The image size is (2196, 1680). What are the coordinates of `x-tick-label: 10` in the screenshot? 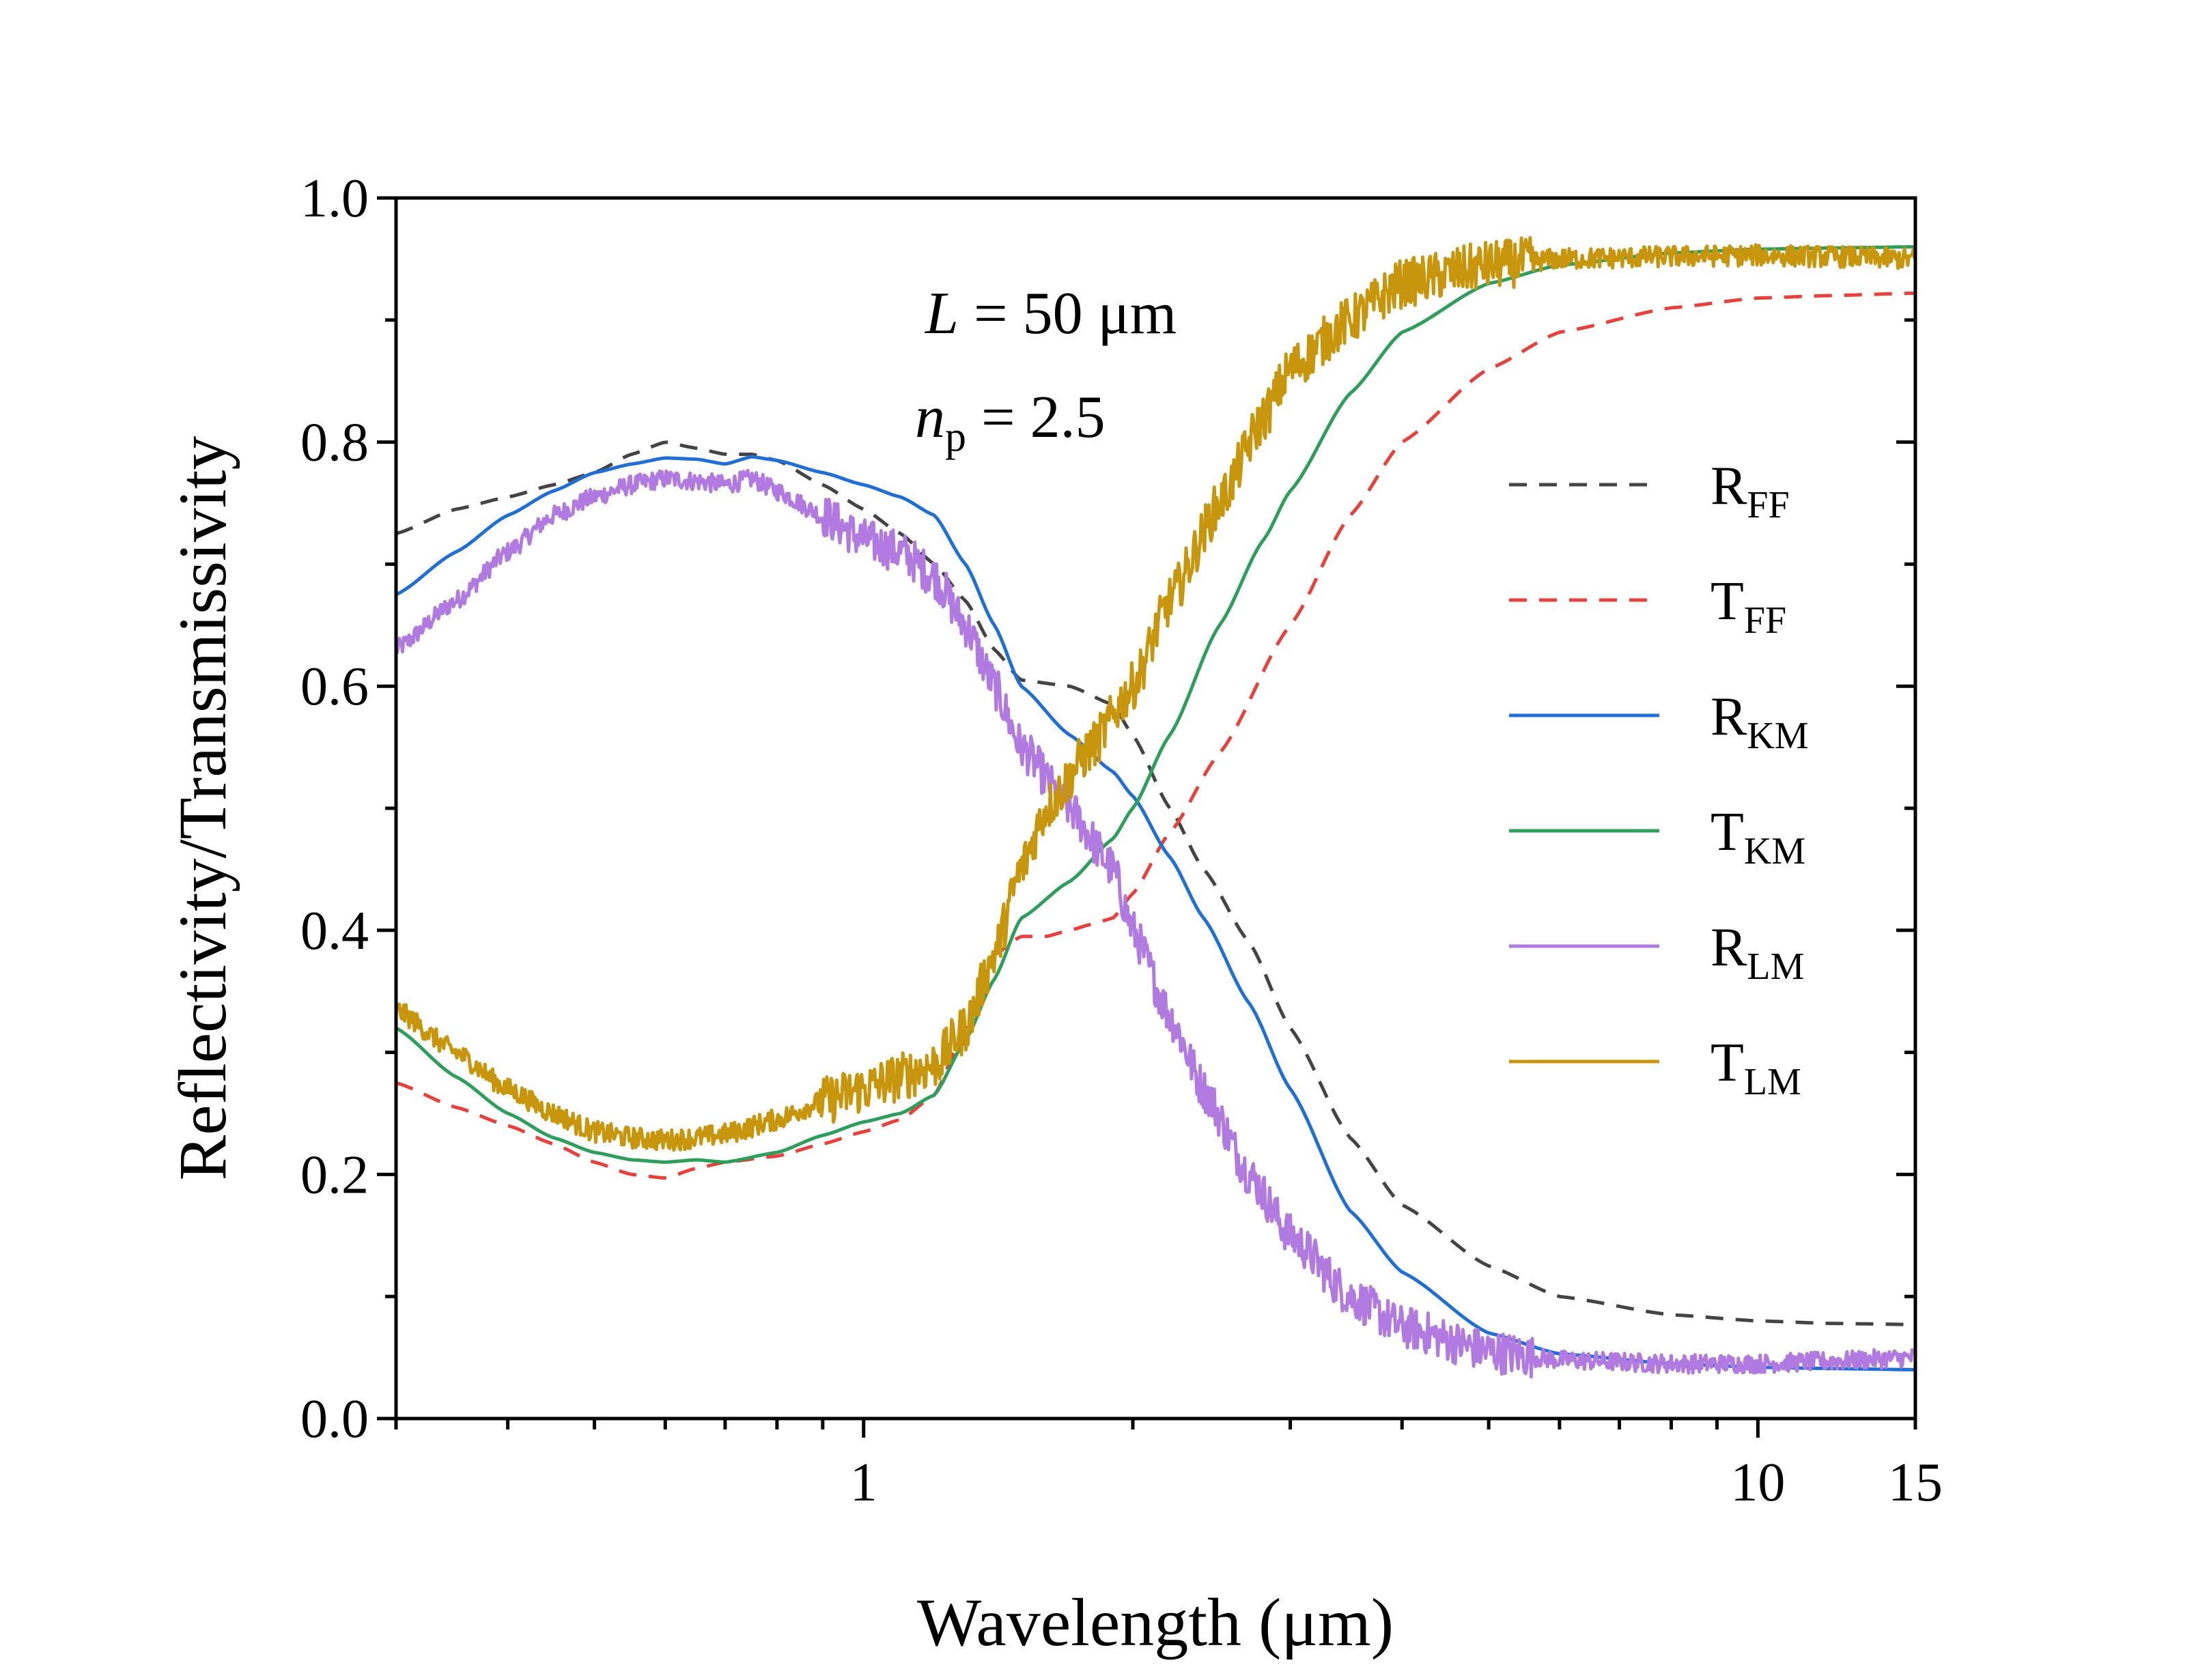 It's located at (1758, 1483).